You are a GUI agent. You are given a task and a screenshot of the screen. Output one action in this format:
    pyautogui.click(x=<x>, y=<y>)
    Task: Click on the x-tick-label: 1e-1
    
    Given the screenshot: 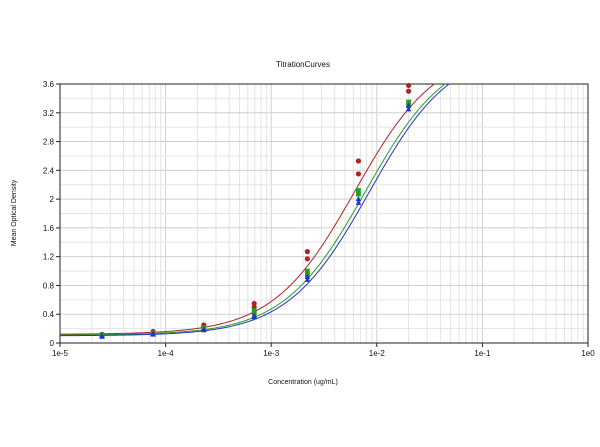 What is the action you would take?
    pyautogui.click(x=482, y=353)
    